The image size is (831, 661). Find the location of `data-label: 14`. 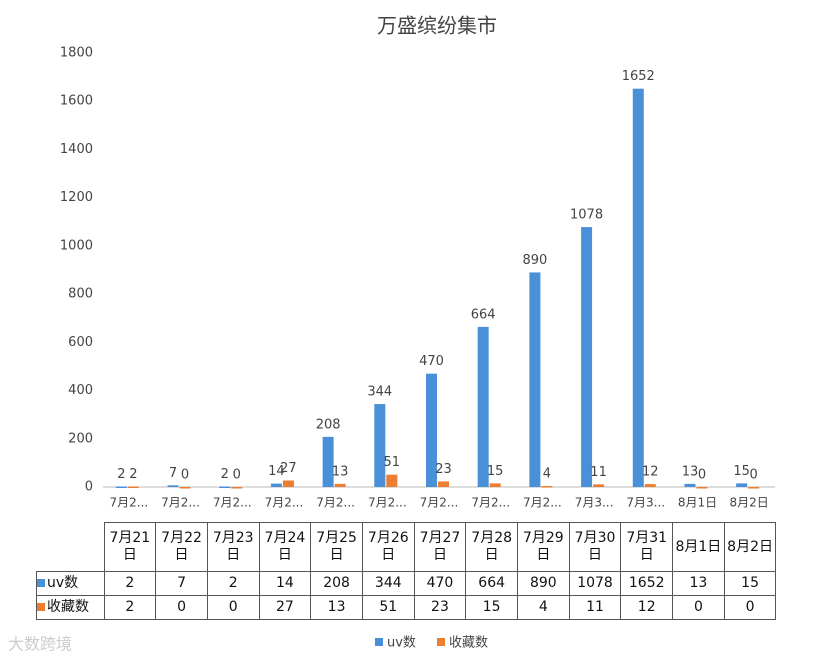

data-label: 14 is located at coordinates (276, 471).